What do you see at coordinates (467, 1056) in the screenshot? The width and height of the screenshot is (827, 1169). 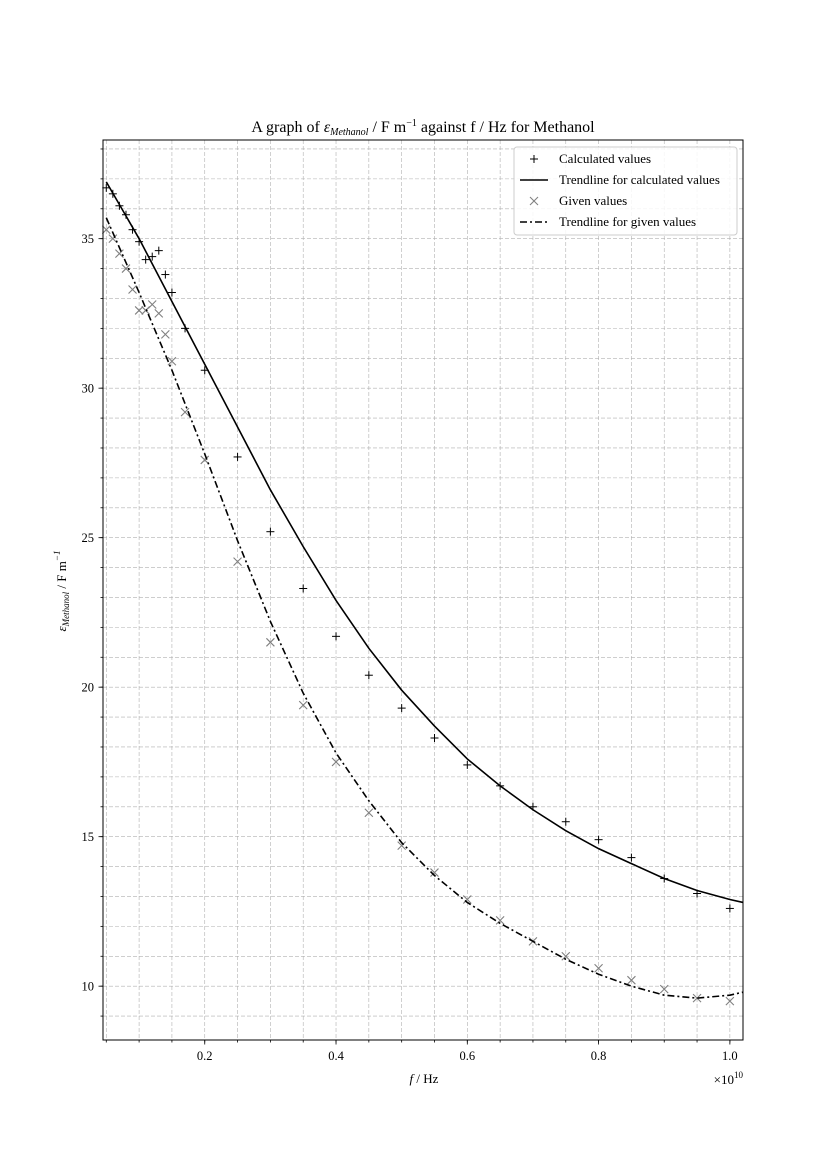 I see `x-tick-label: 0.6` at bounding box center [467, 1056].